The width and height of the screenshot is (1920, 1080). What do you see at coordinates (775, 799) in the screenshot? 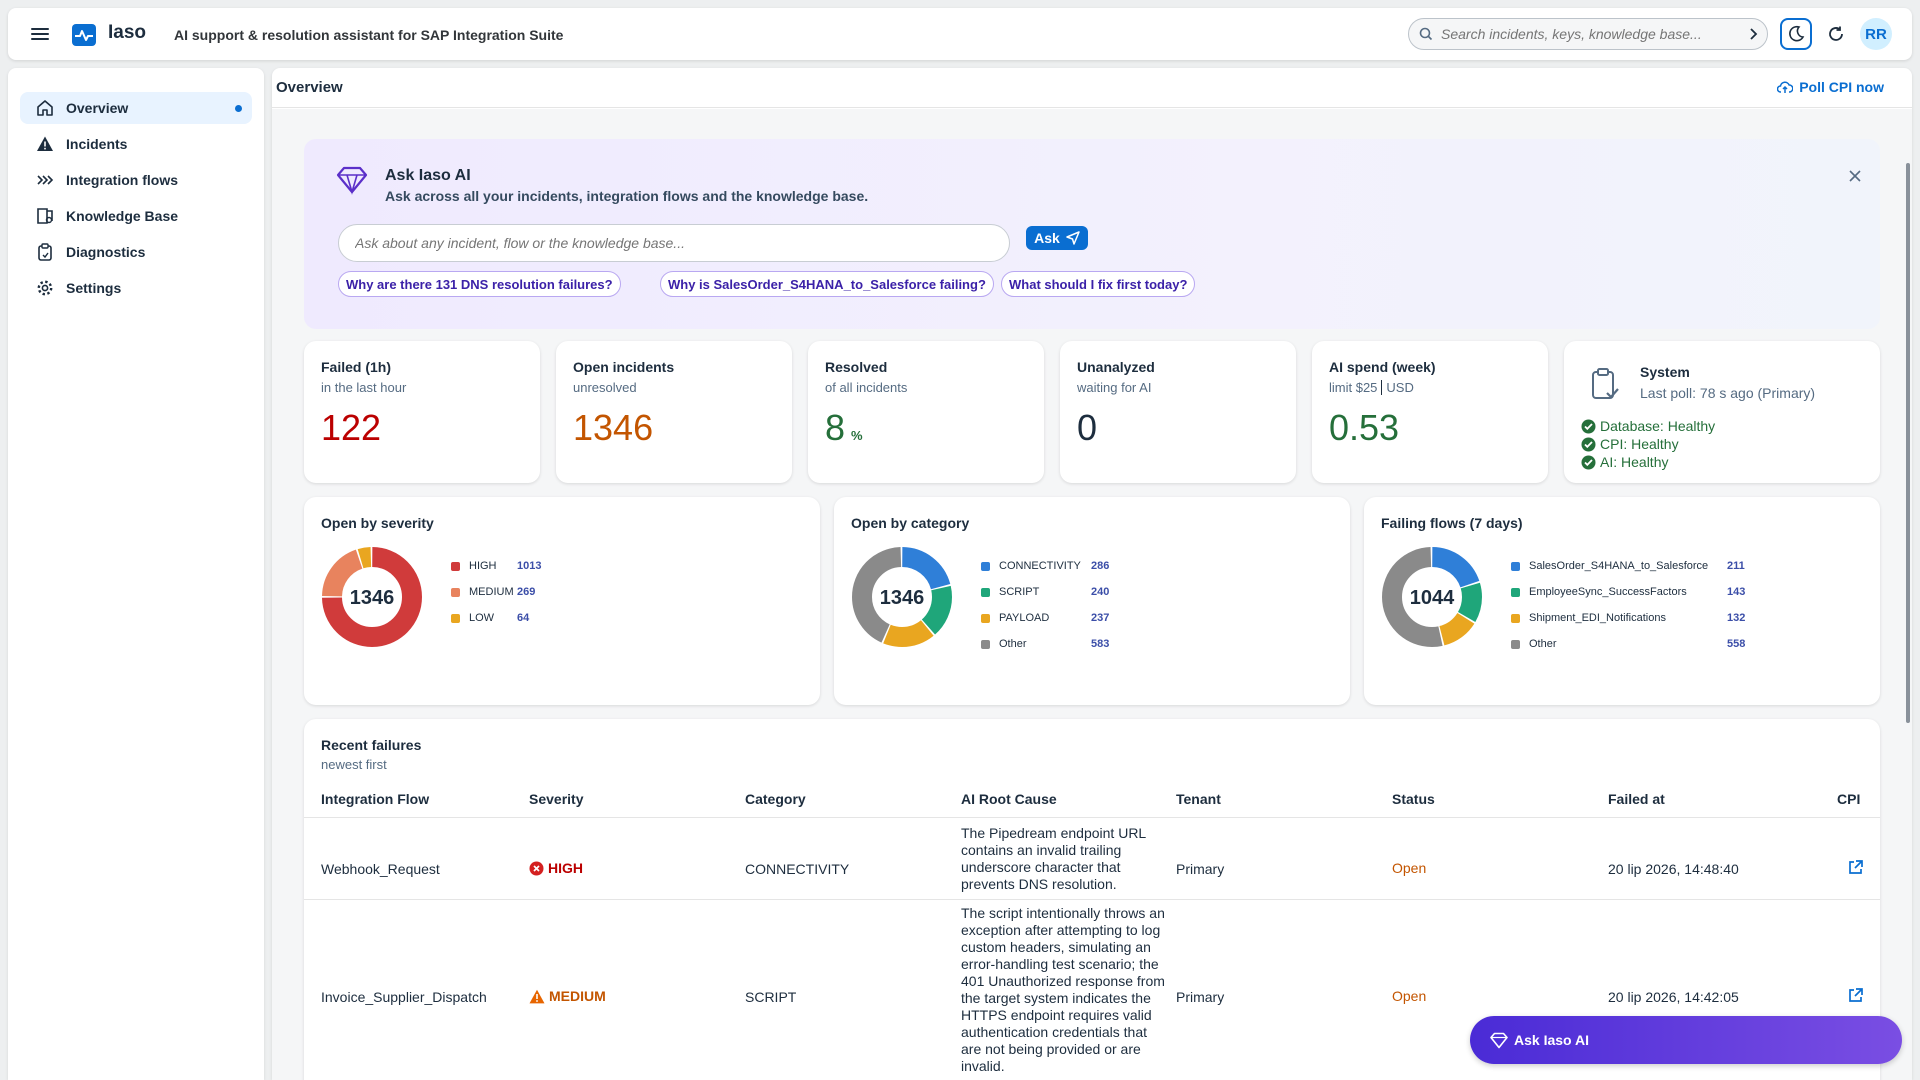
I see `column-header: Category` at bounding box center [775, 799].